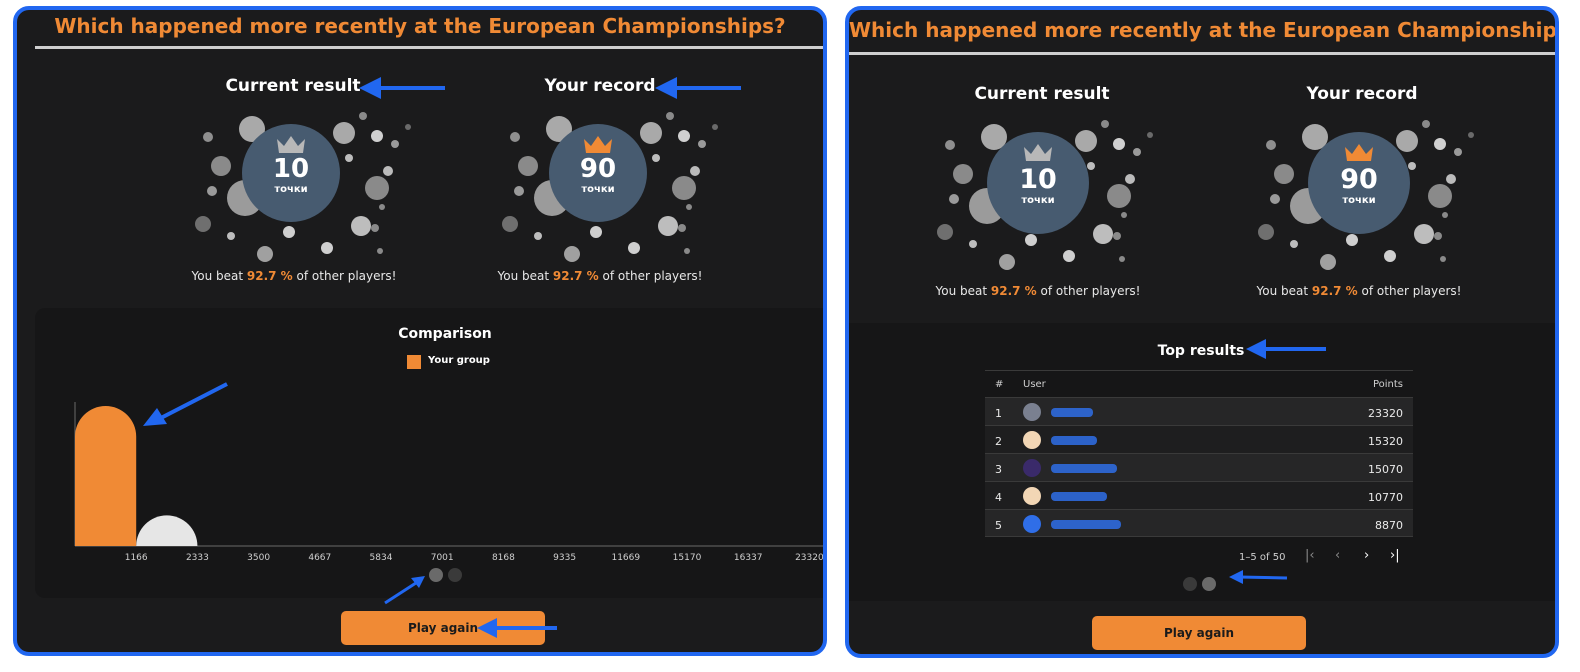 Image resolution: width=1580 pixels, height=672 pixels. Describe the element at coordinates (809, 558) in the screenshot. I see `x-tick-label: 23320` at that location.